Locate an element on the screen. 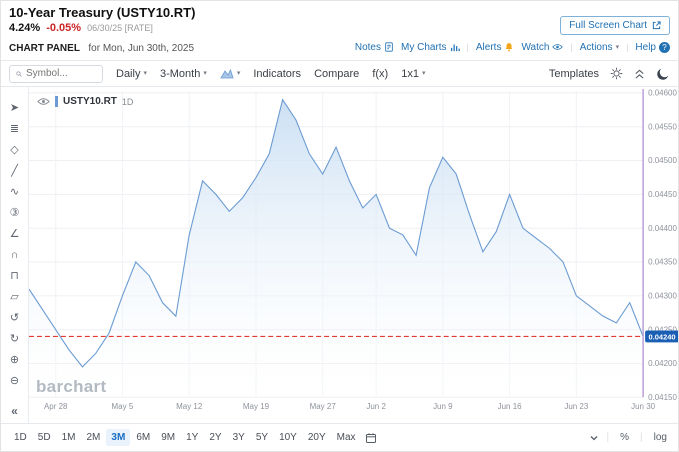 The height and width of the screenshot is (452, 679). log-scale-button: log is located at coordinates (660, 437).